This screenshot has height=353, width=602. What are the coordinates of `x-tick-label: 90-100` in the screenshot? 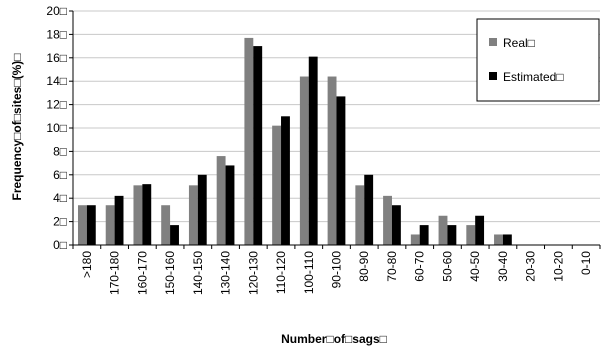 It's located at (337, 270).